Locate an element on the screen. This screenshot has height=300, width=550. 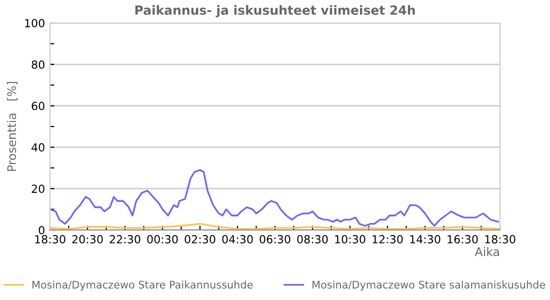
y-tick-label: 20 is located at coordinates (38, 188).